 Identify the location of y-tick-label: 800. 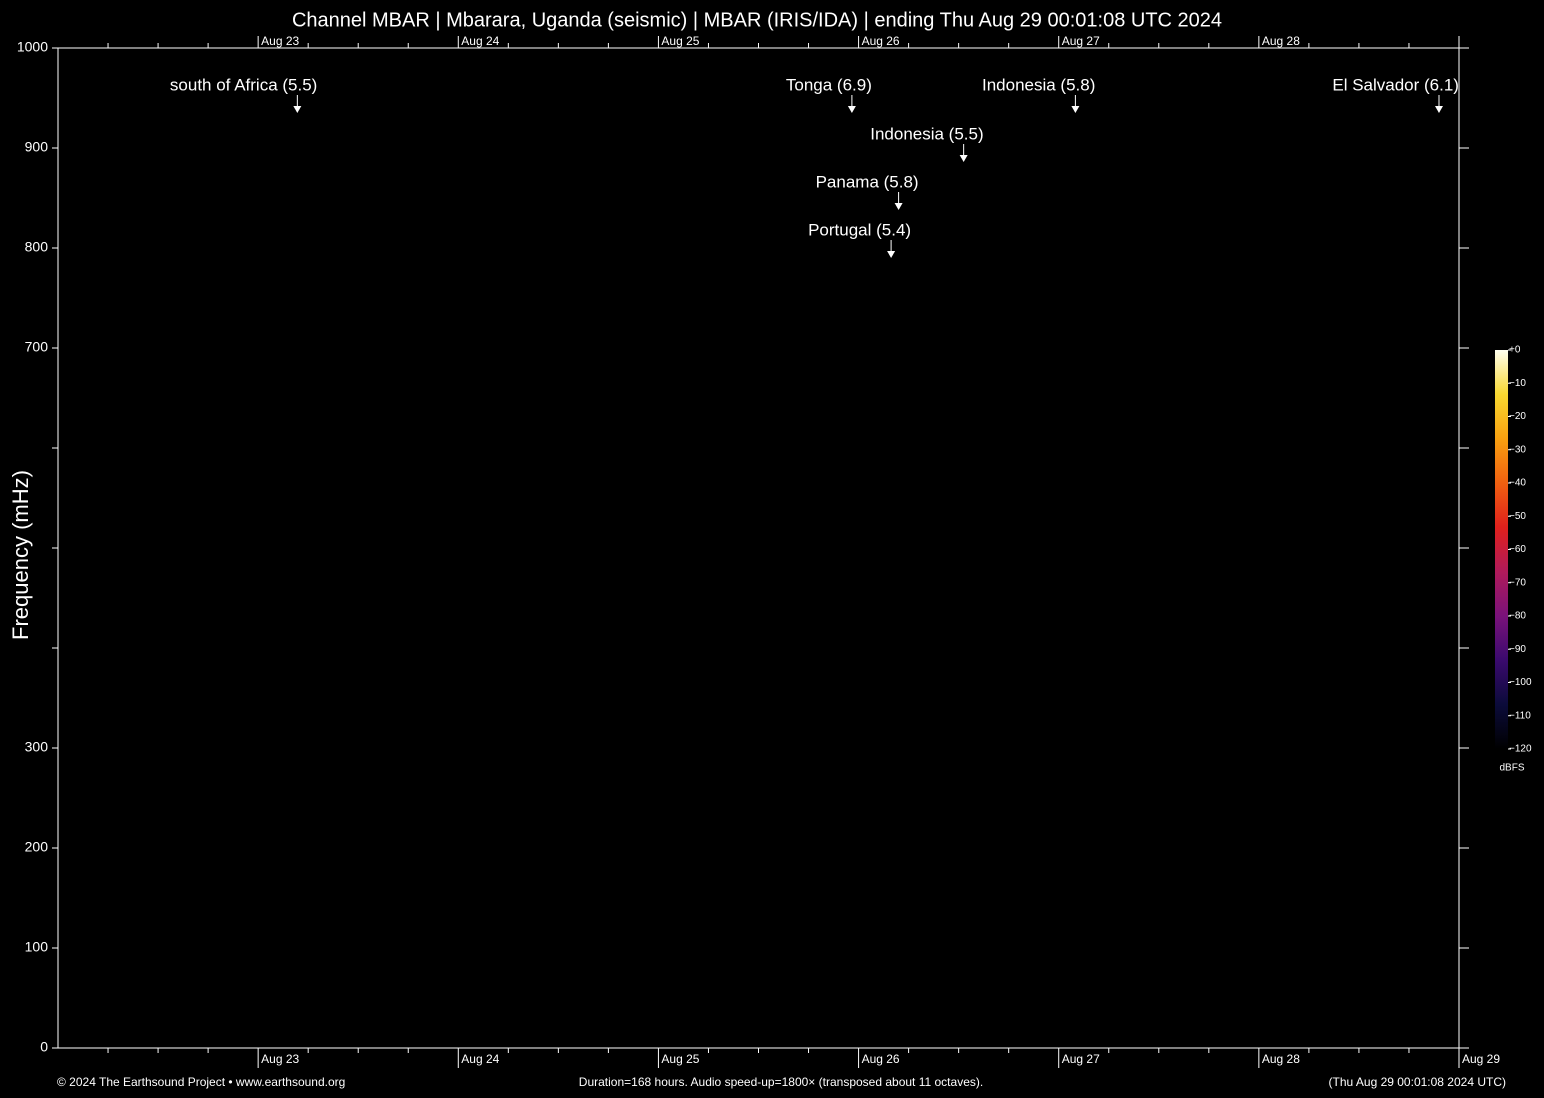
(37, 247).